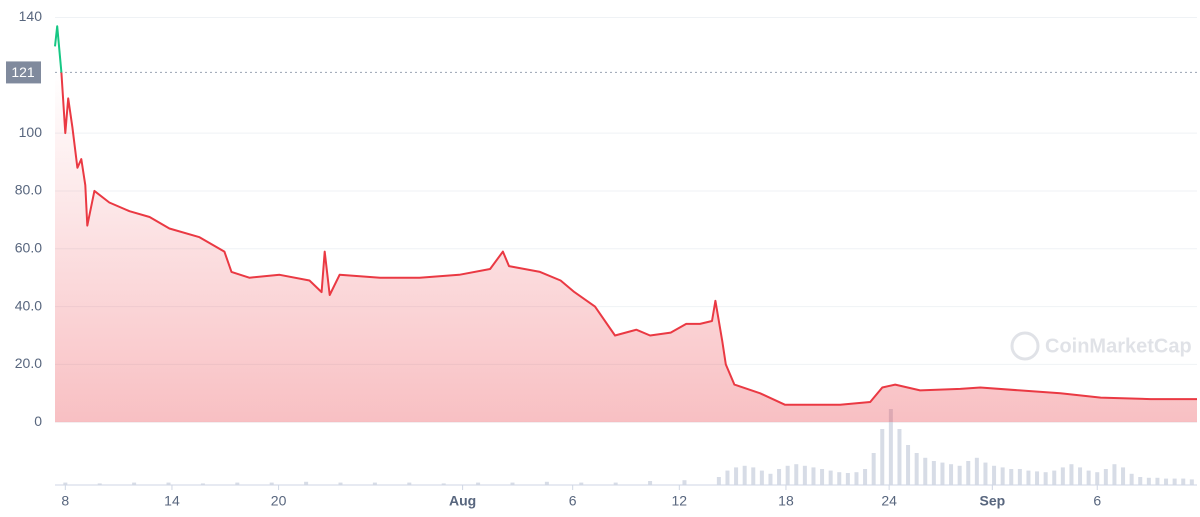 The image size is (1200, 517). I want to click on watermark-logo, so click(1025, 346).